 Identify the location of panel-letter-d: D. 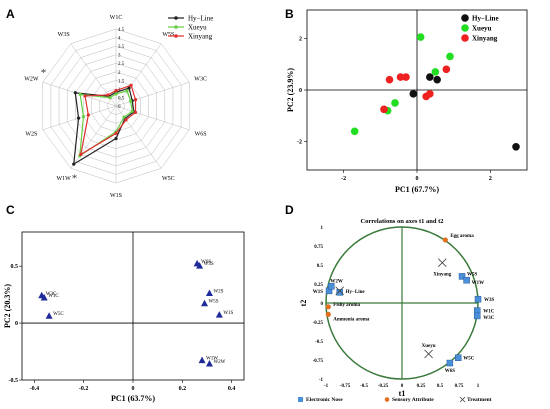
(289, 210).